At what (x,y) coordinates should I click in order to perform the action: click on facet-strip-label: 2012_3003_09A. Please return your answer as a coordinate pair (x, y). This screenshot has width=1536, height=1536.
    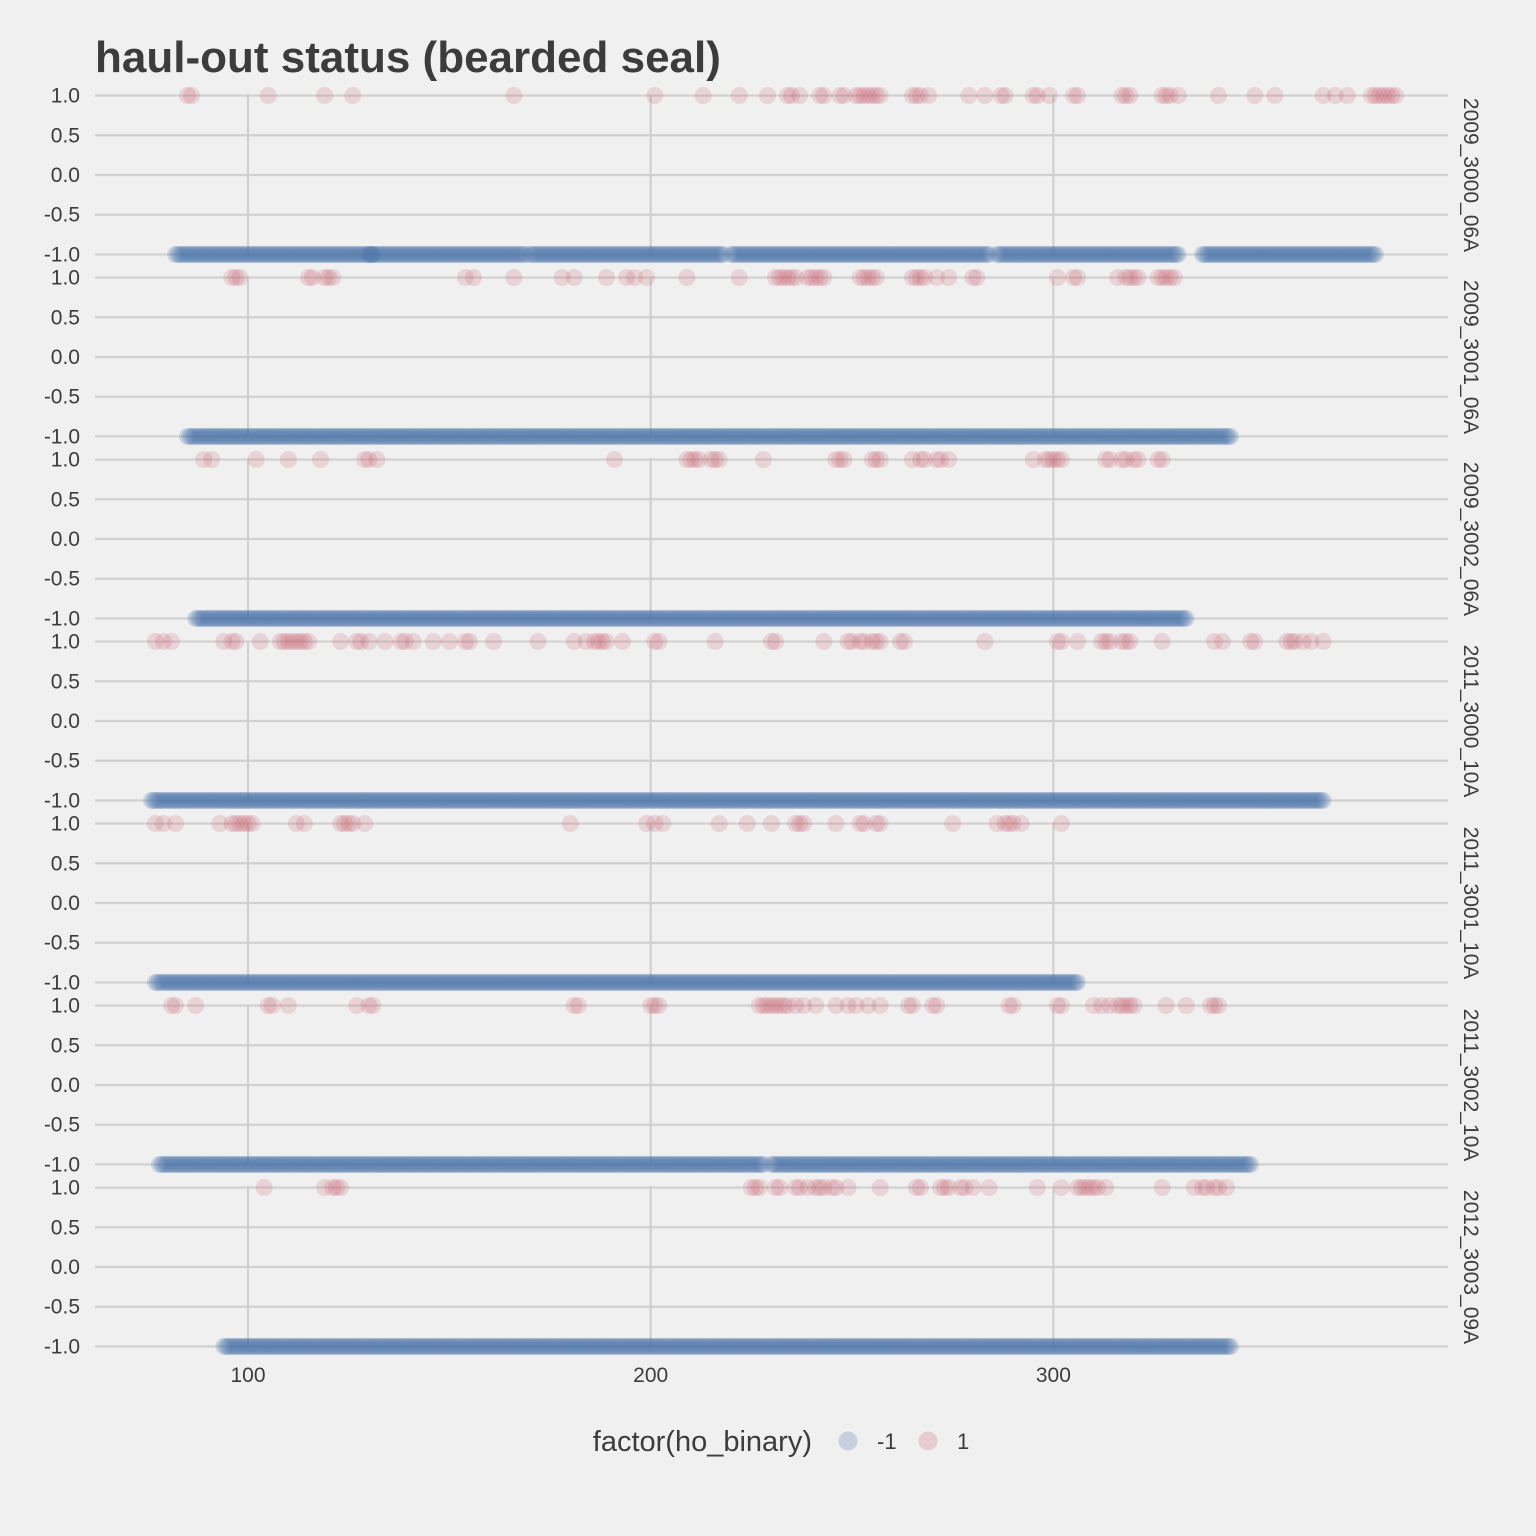
    Looking at the image, I should click on (1470, 1267).